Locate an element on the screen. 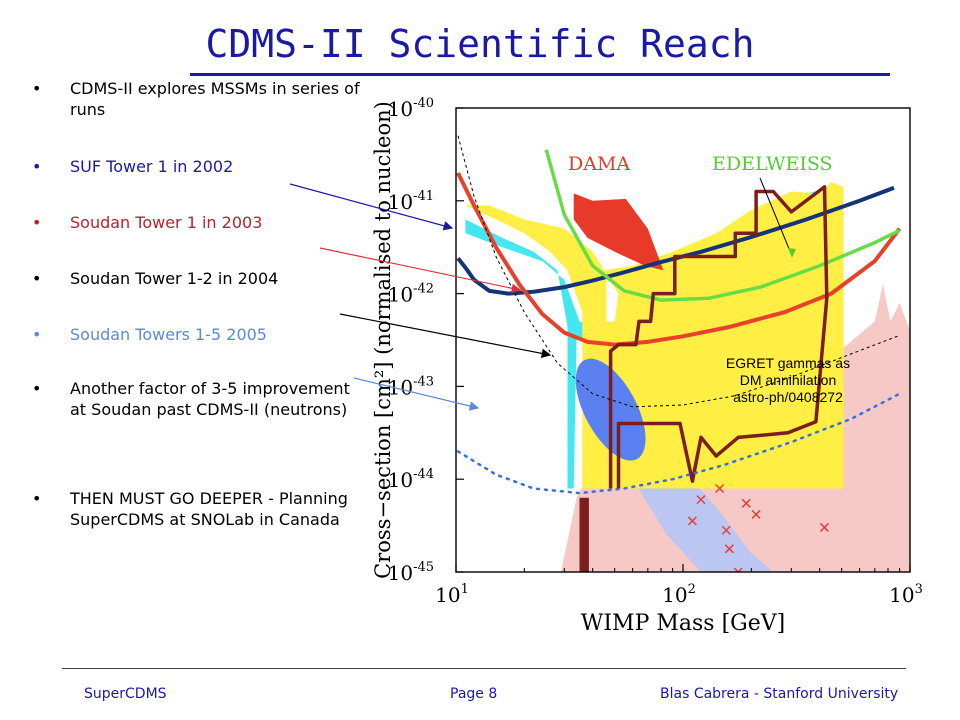  bullet-text: Soudan Tower 1-2 in 2004 is located at coordinates (174, 278).